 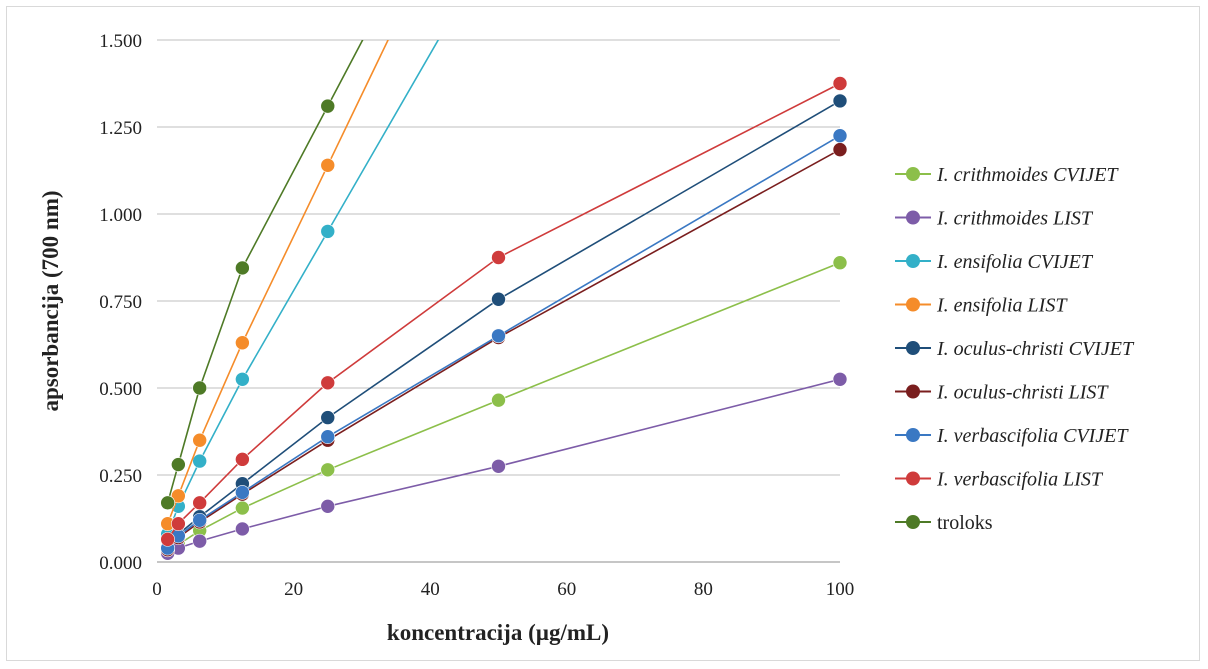 I want to click on x-tick-label: 0, so click(x=157, y=589).